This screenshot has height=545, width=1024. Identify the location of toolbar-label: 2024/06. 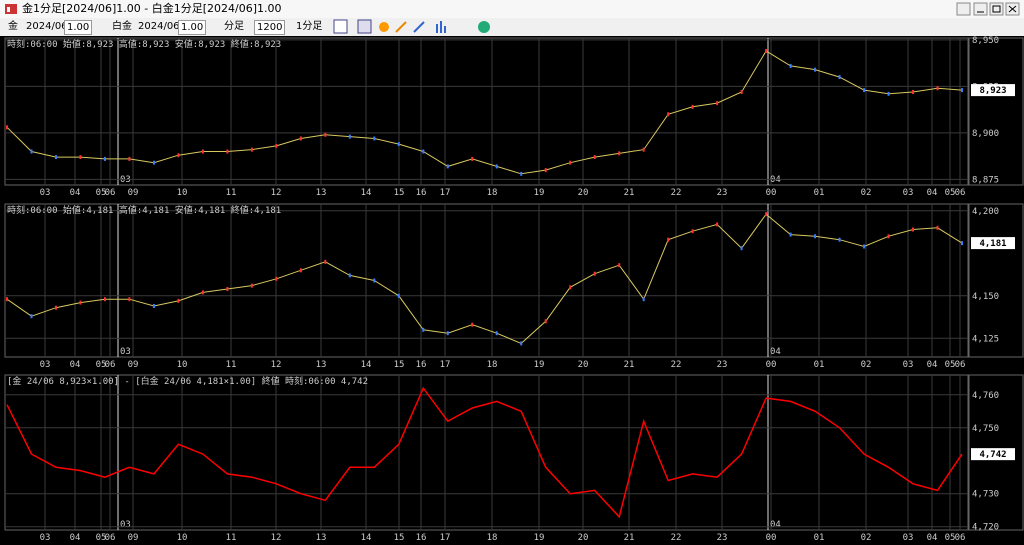
(47, 26).